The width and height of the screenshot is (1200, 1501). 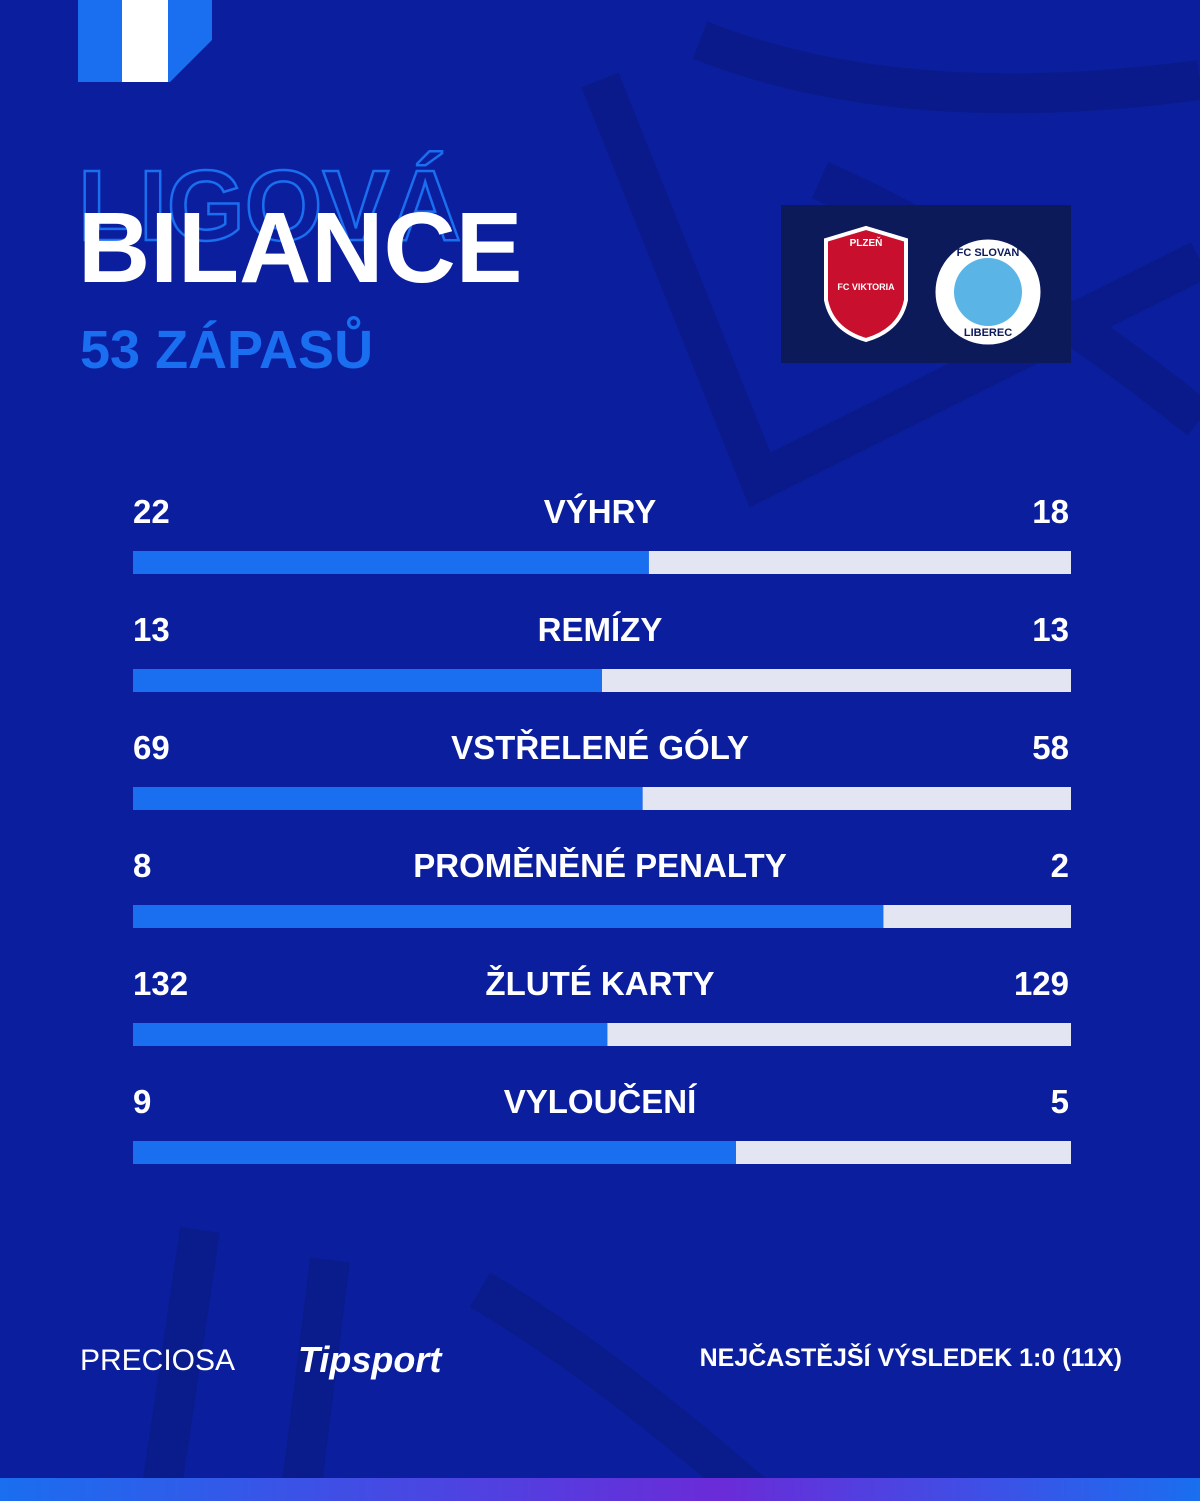 I want to click on team-logo-text: FC VIKTORIA, so click(x=866, y=287).